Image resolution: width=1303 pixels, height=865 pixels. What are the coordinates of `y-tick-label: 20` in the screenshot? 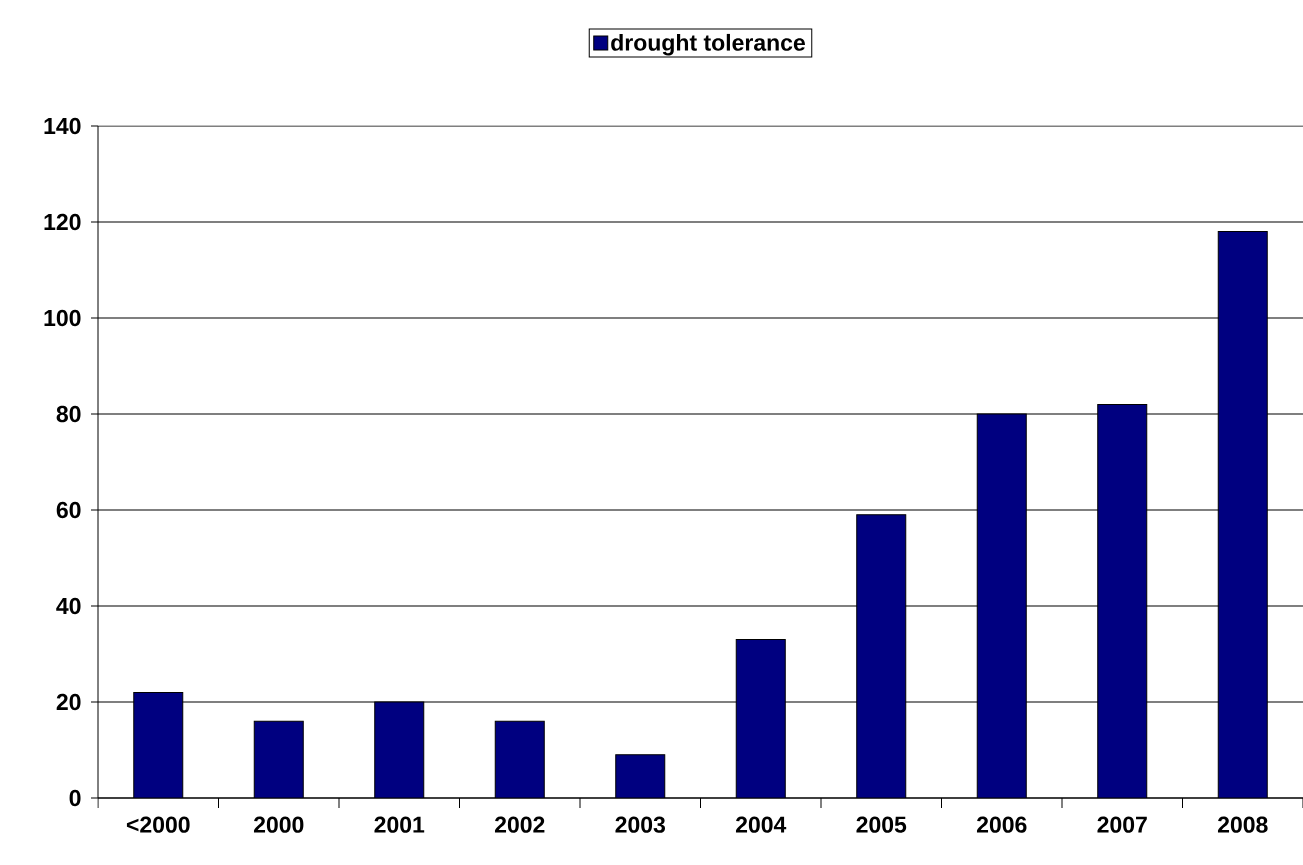 It's located at (68, 702).